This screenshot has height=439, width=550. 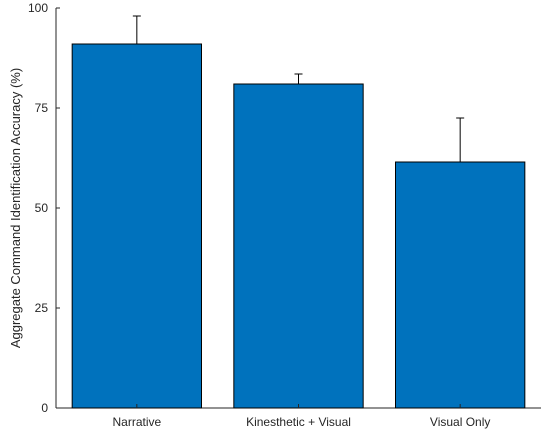 I want to click on x-tick-label: Narrative, so click(x=136, y=422).